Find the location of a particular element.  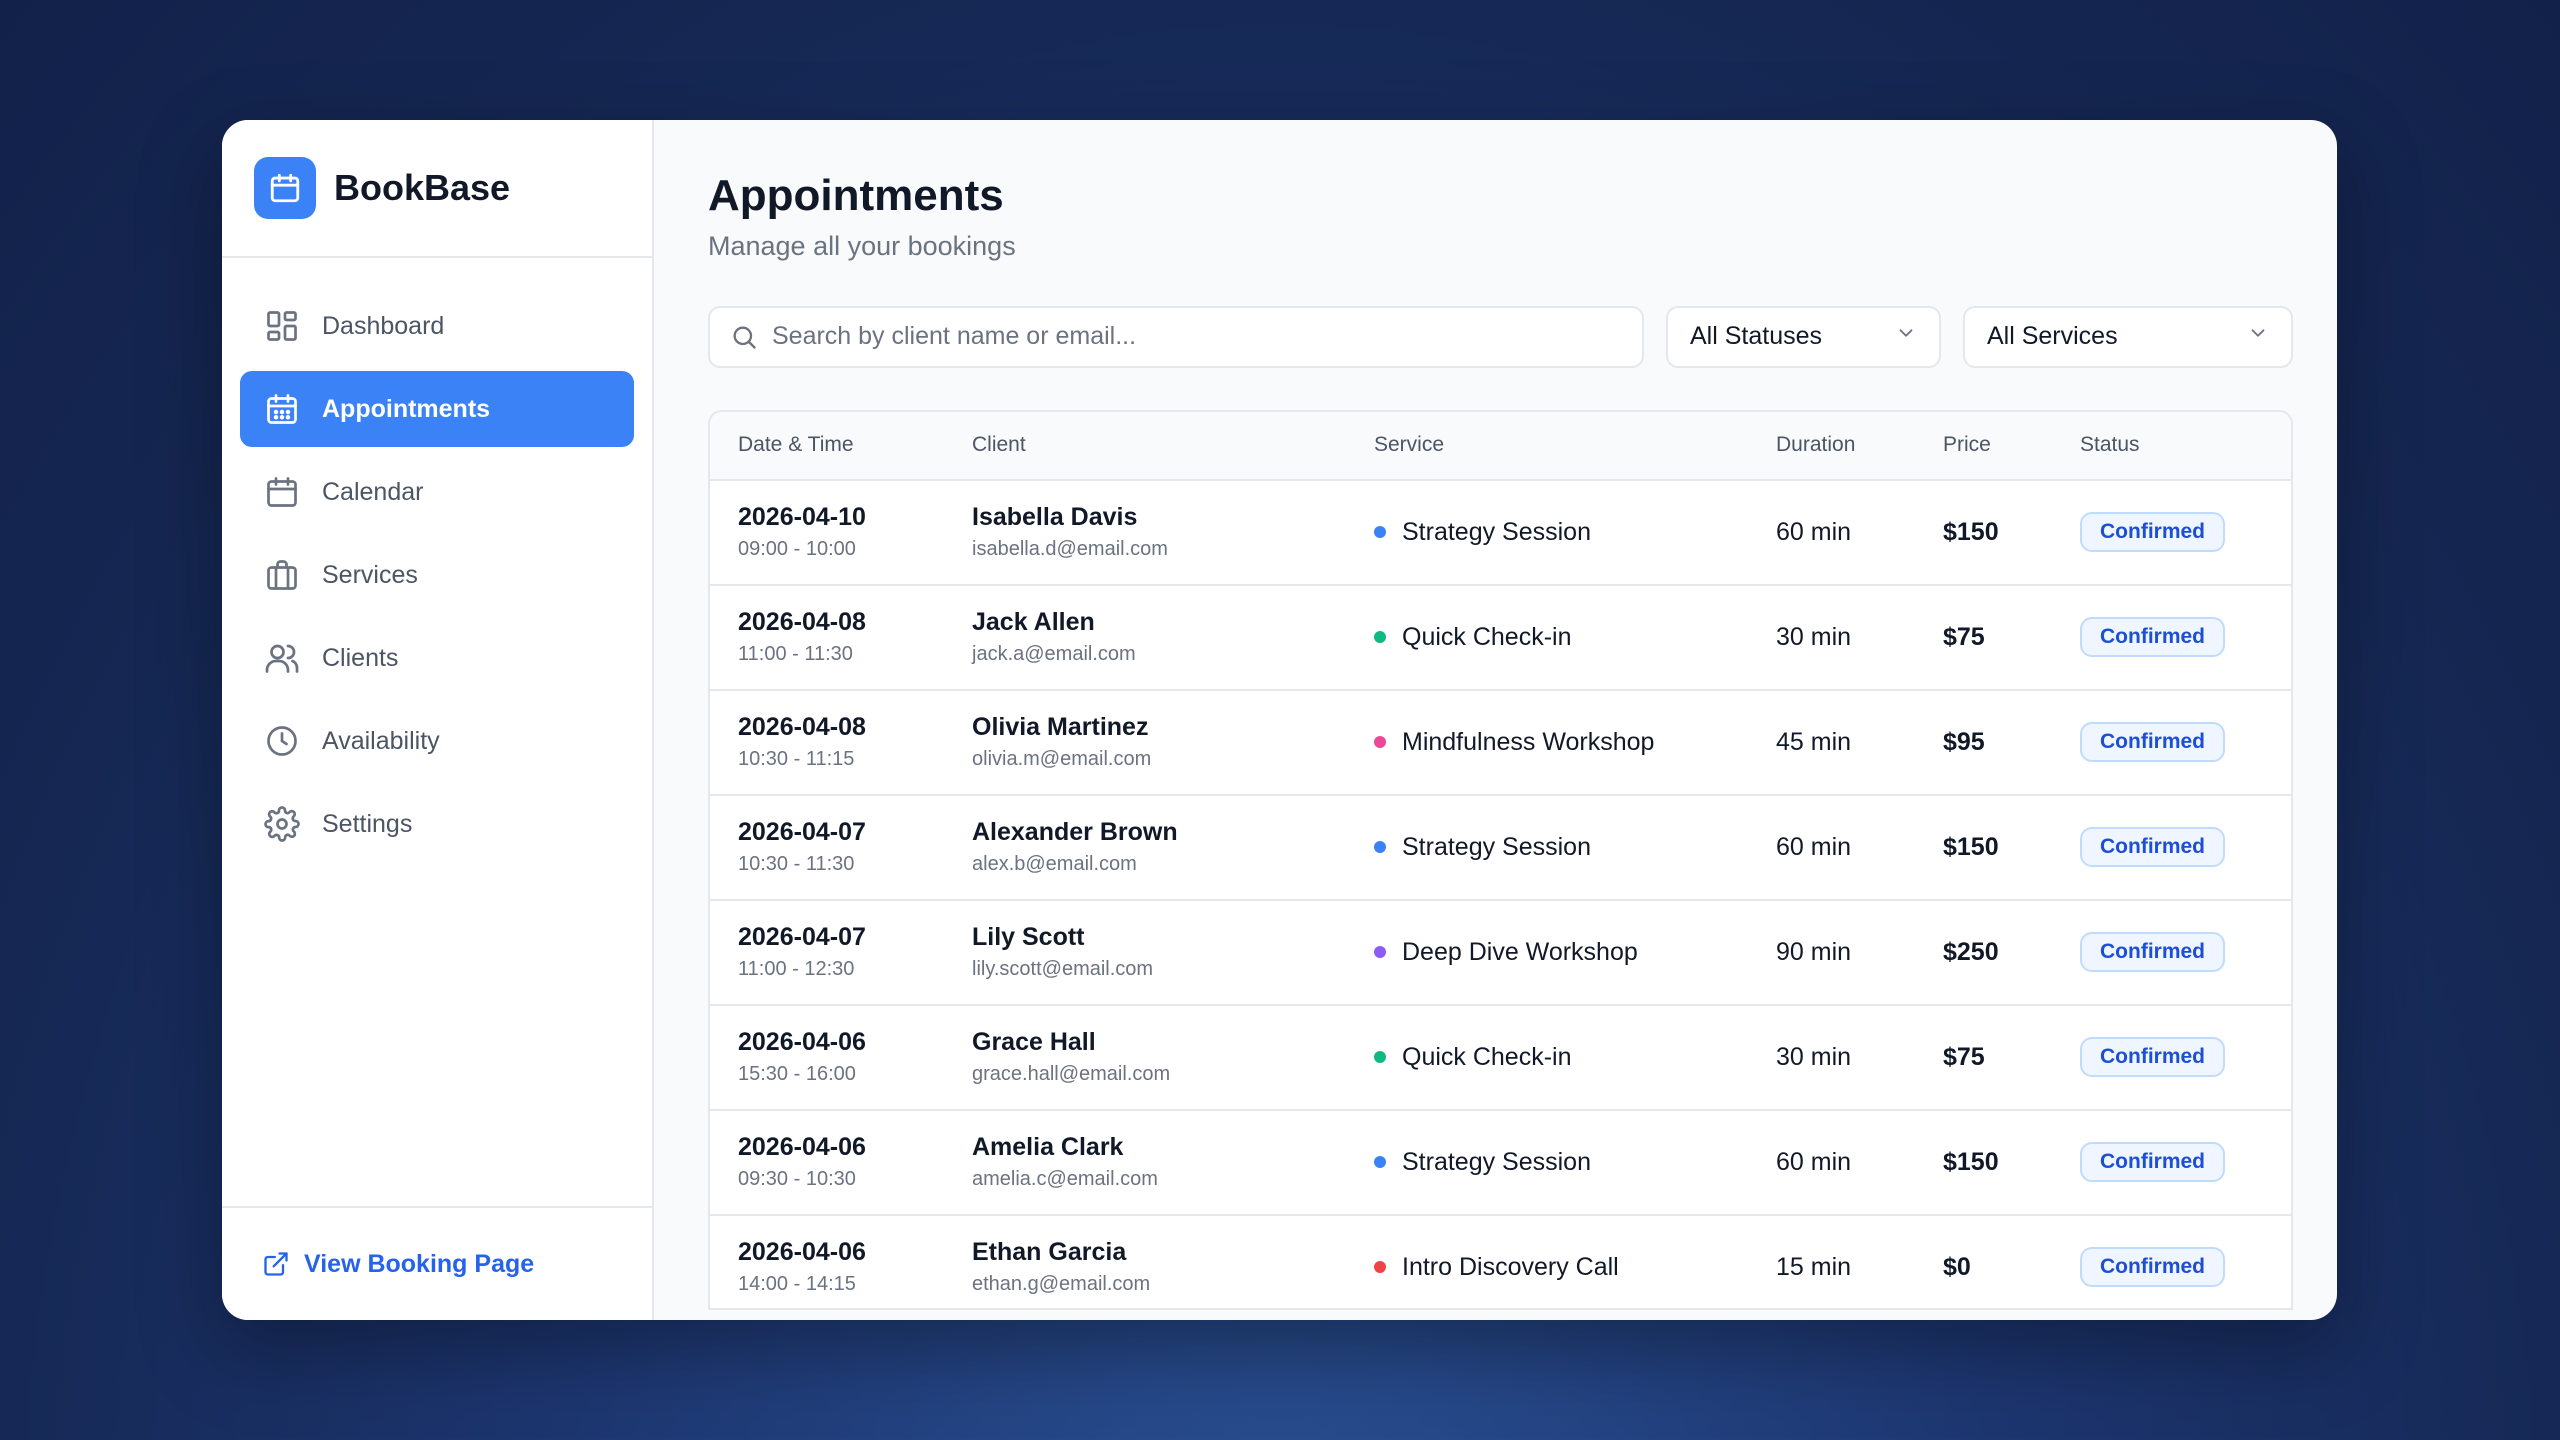

client-cell: Olivia Martinez olivia.m@email.com is located at coordinates (1145, 742).